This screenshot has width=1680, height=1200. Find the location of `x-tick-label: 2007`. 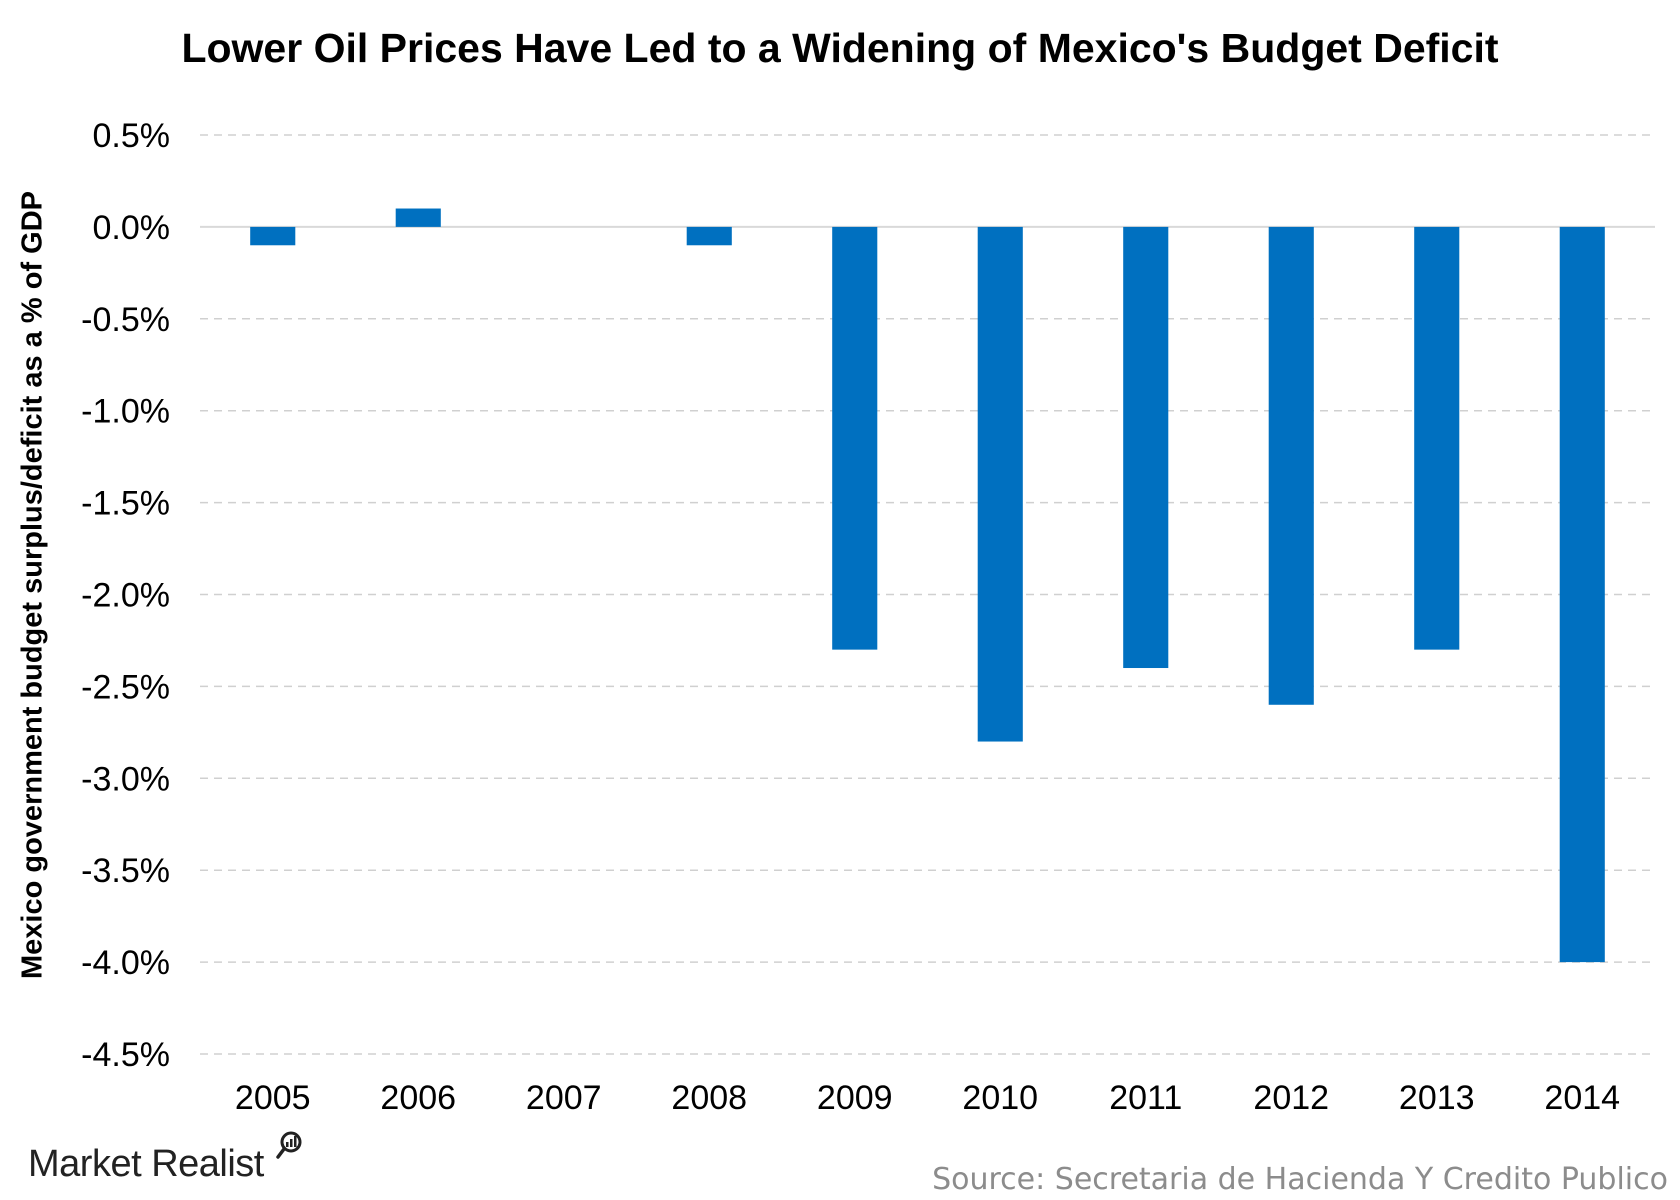

x-tick-label: 2007 is located at coordinates (564, 1098).